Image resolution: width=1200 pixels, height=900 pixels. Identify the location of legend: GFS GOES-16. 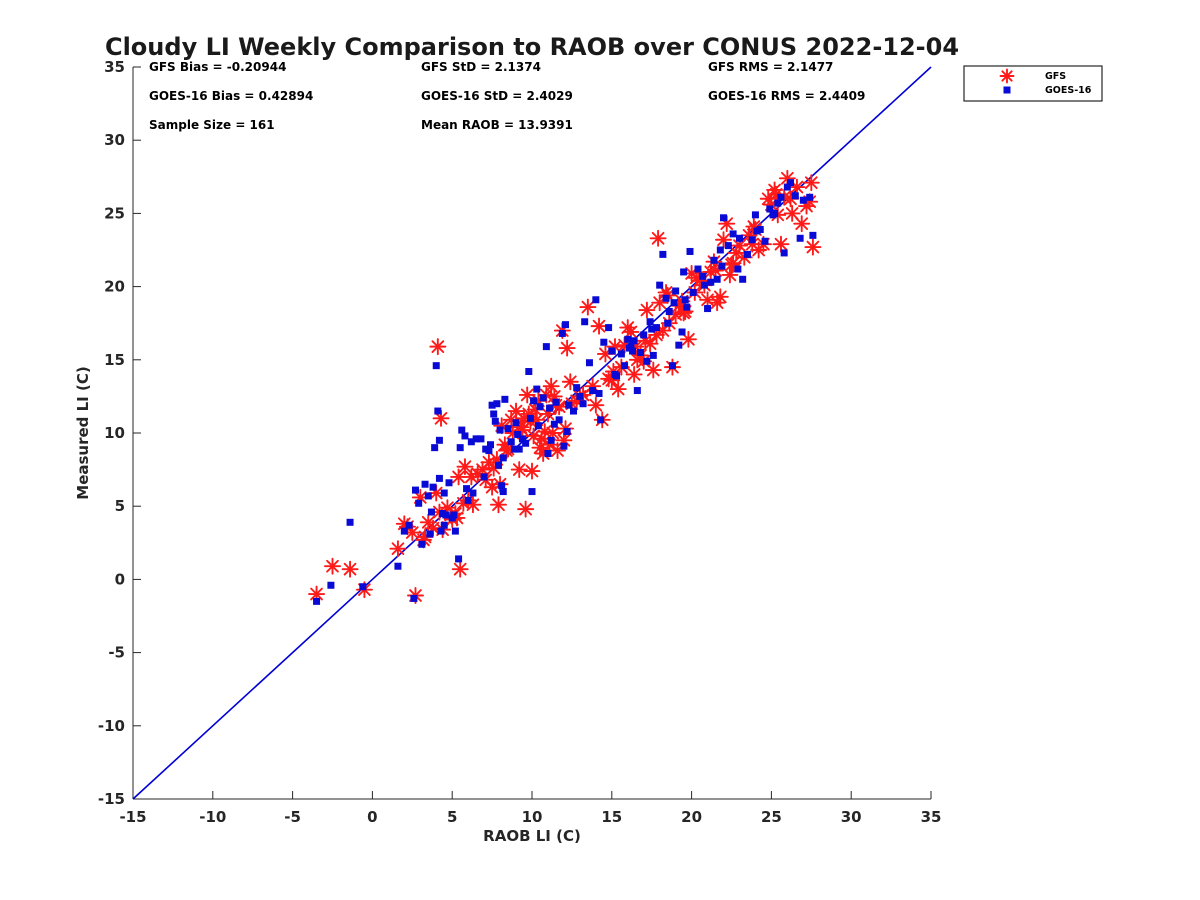
(1033, 83).